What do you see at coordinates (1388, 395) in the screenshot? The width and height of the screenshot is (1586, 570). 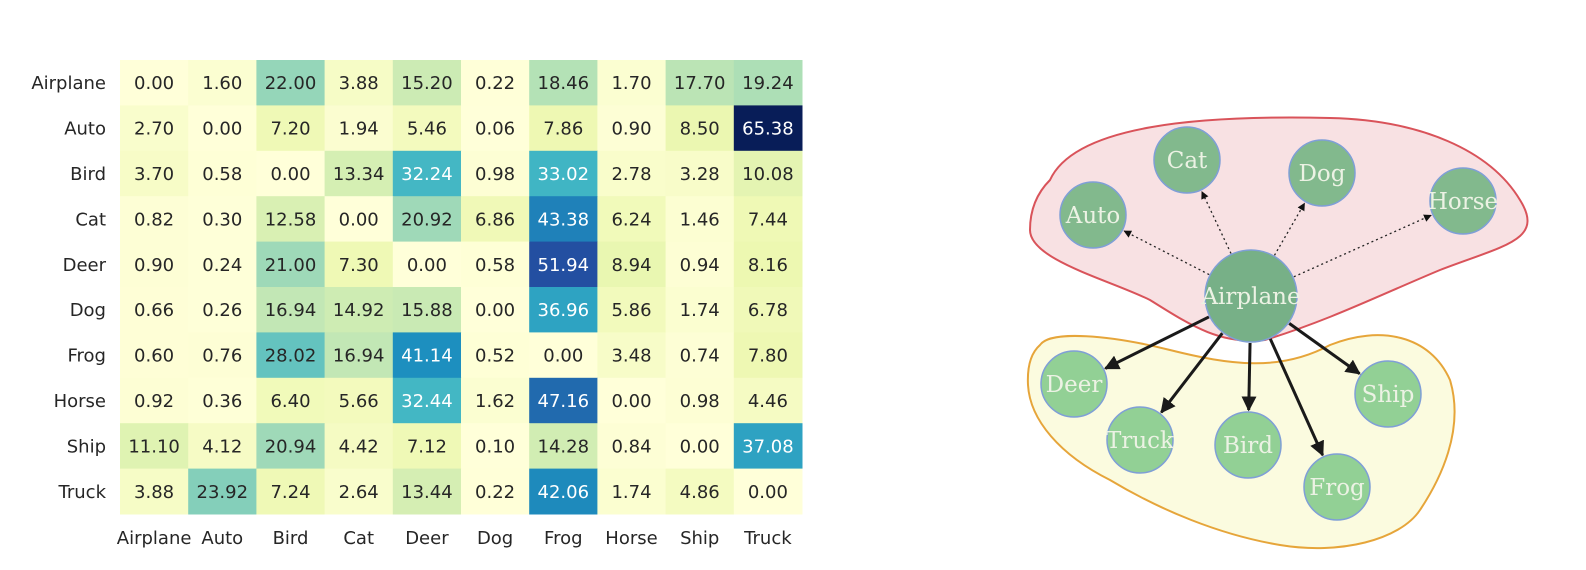 I see `node-label: Ship` at bounding box center [1388, 395].